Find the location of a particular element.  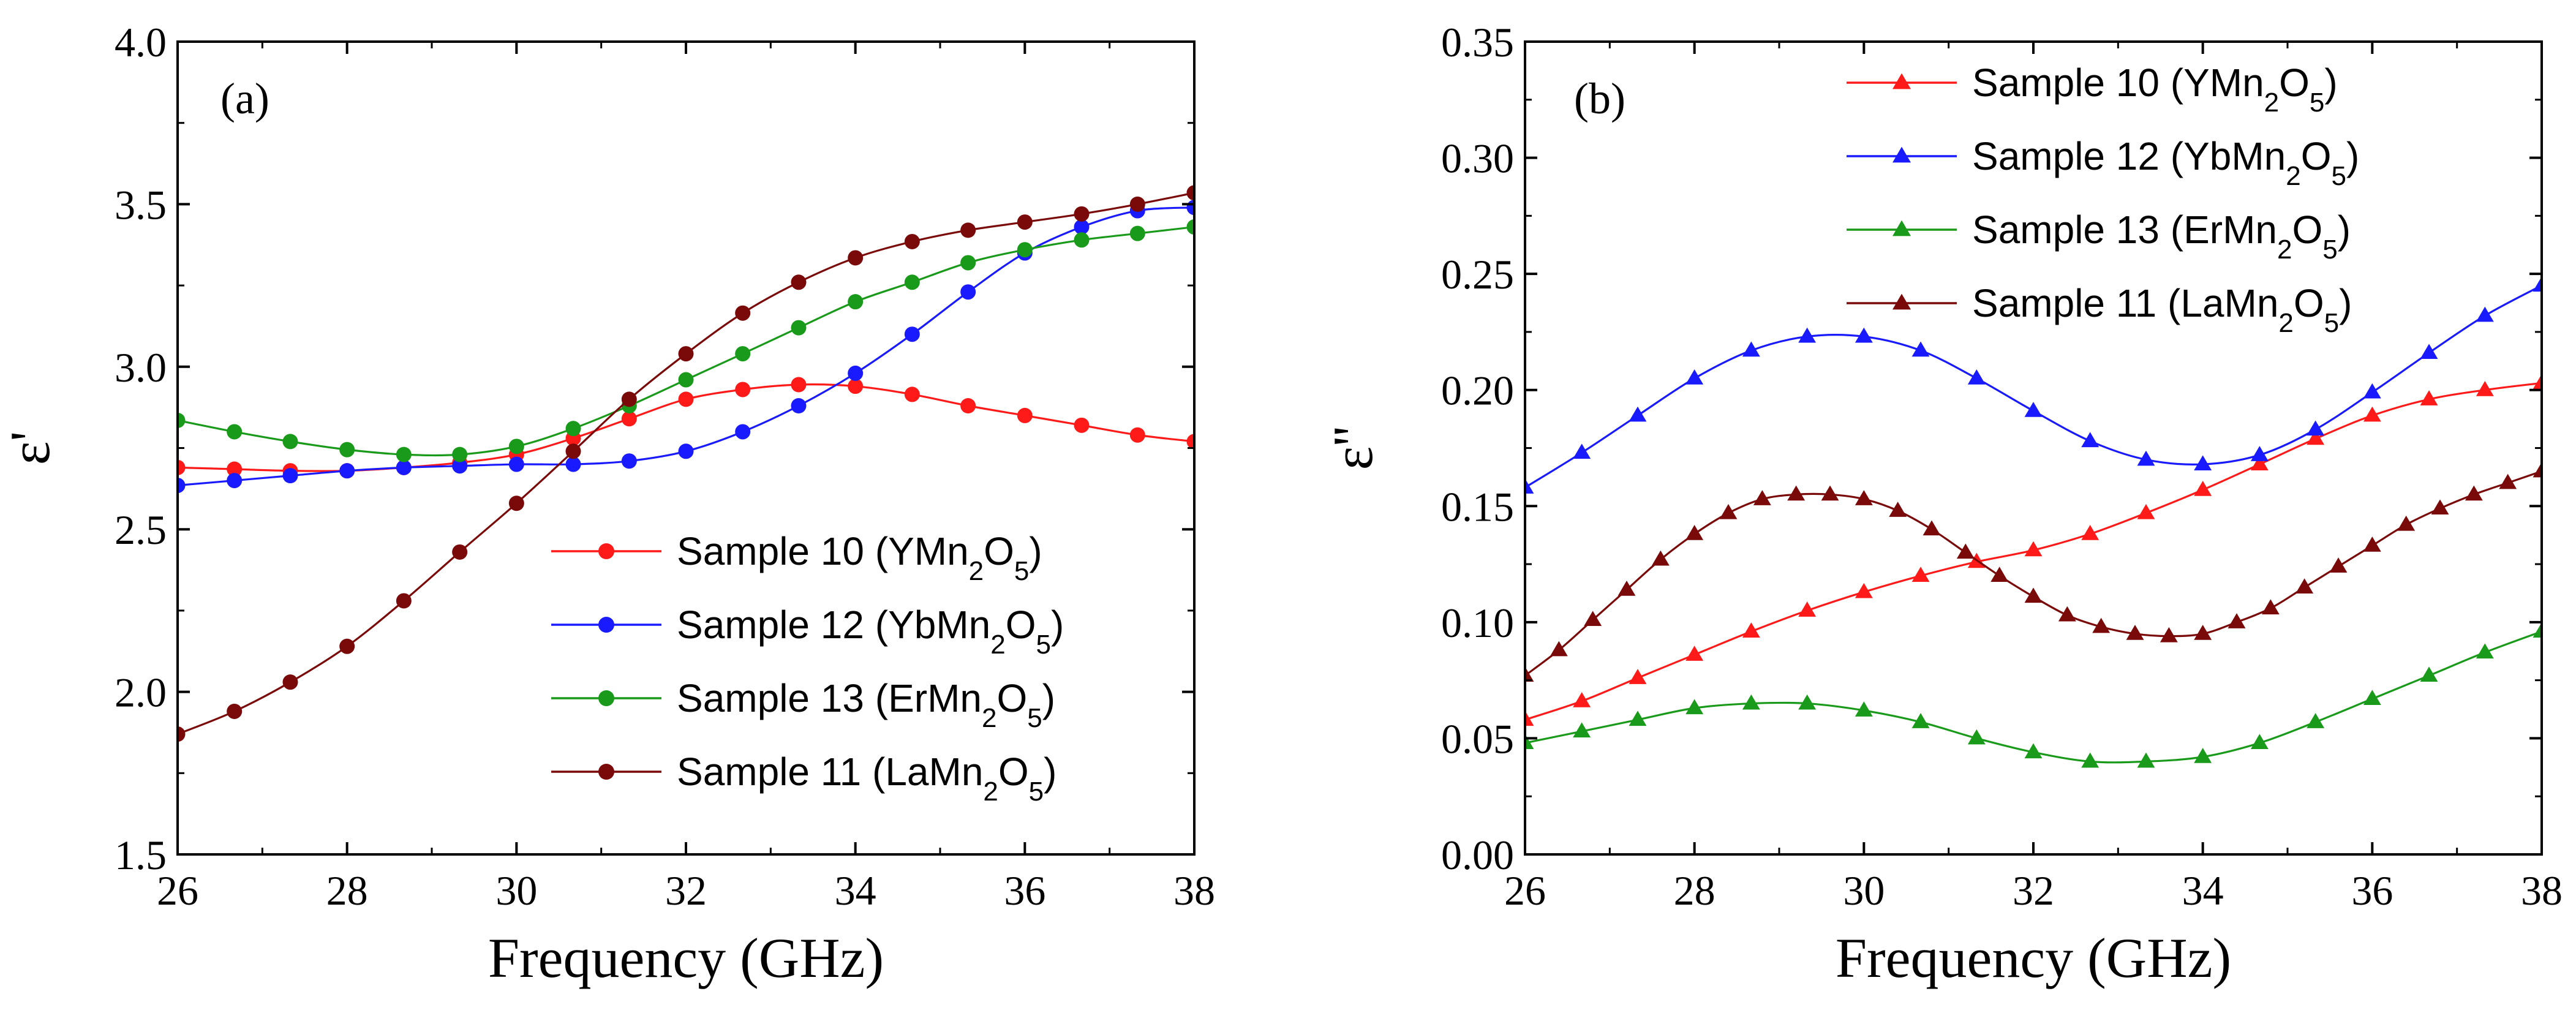

y-tick-label: 3.0 is located at coordinates (141, 367).